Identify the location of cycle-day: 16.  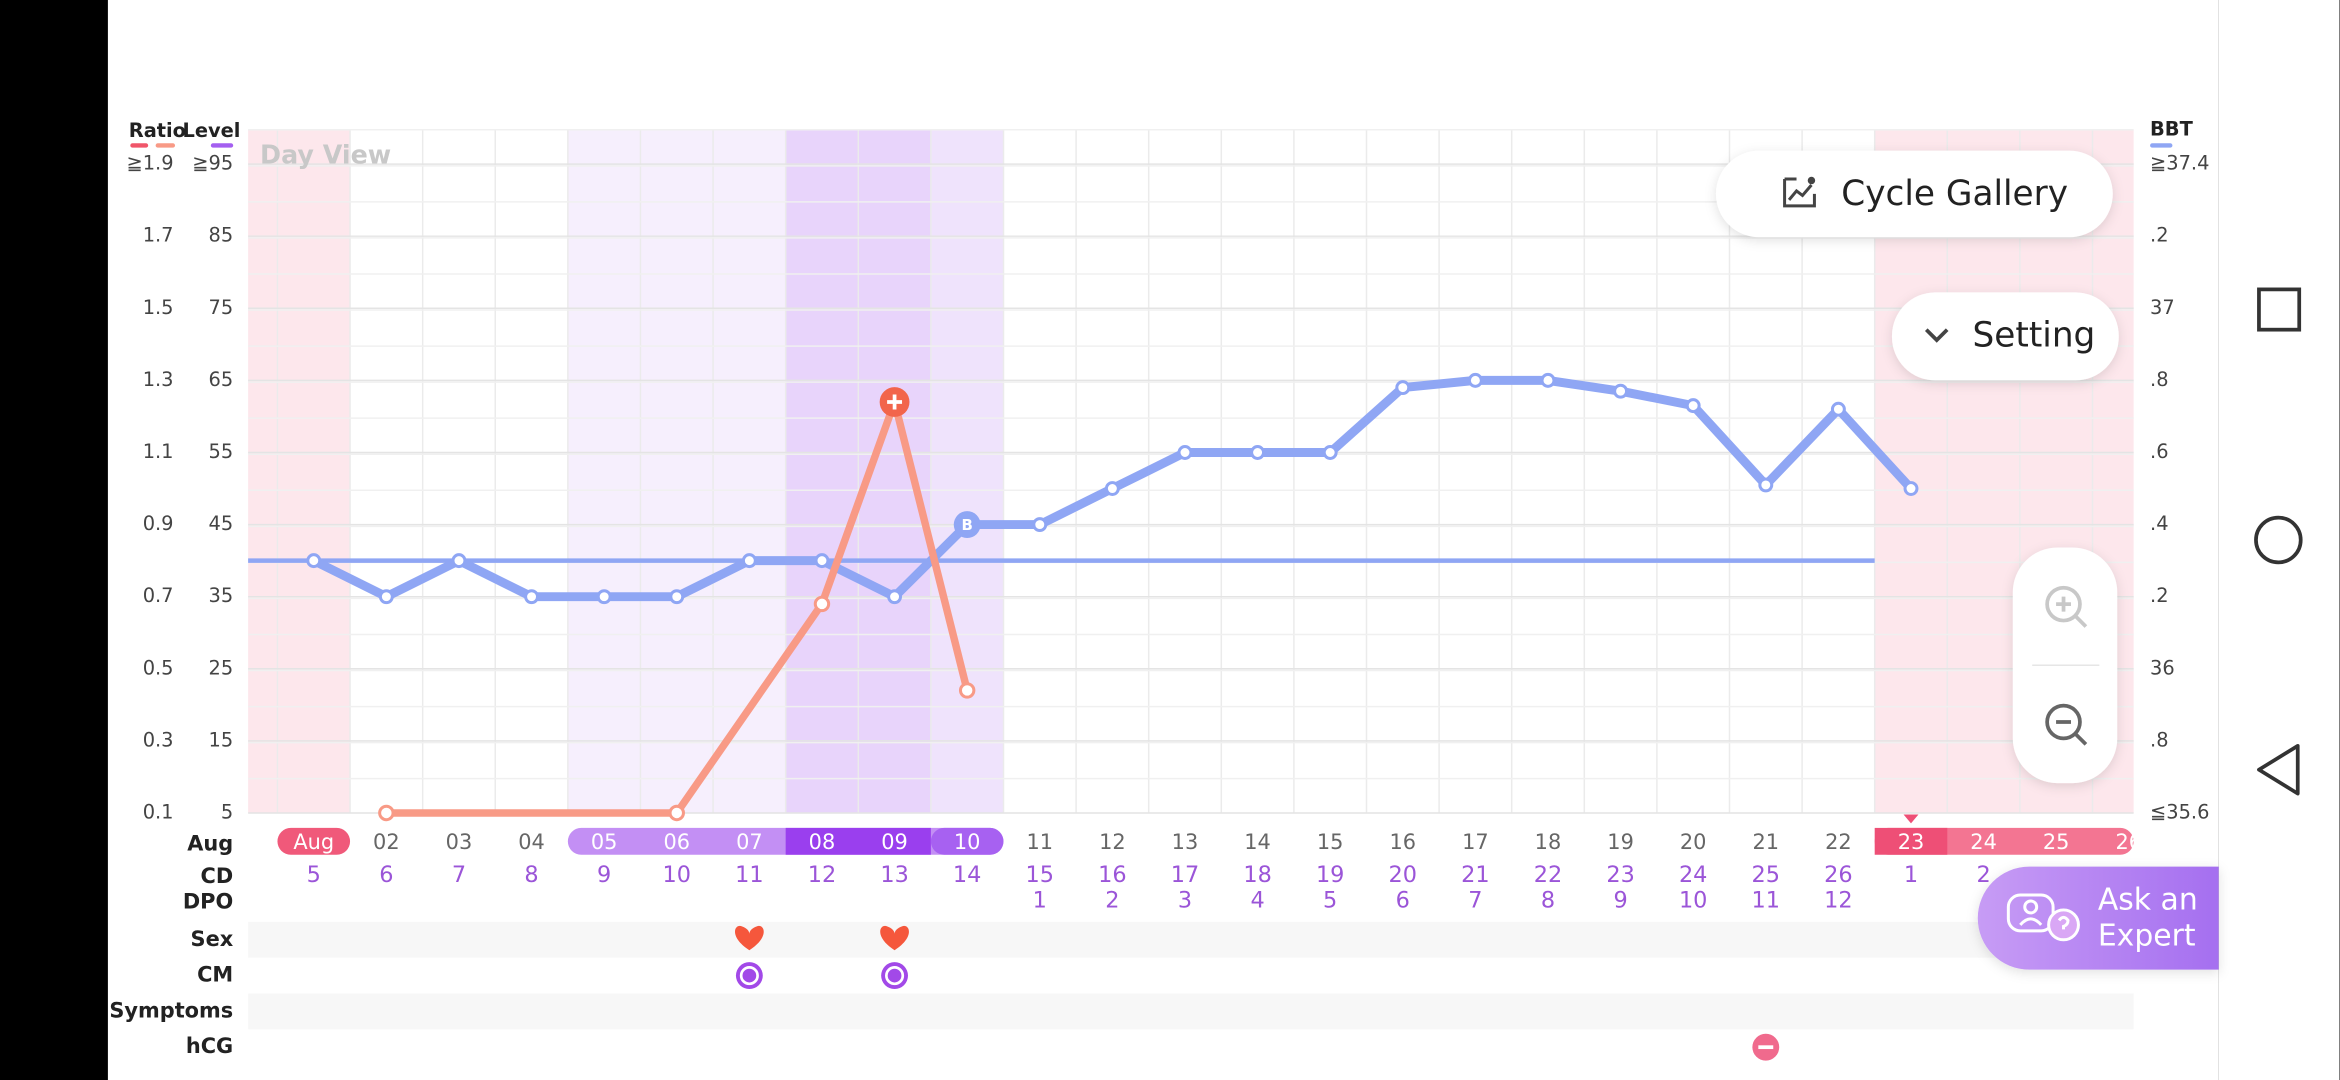
(1112, 875).